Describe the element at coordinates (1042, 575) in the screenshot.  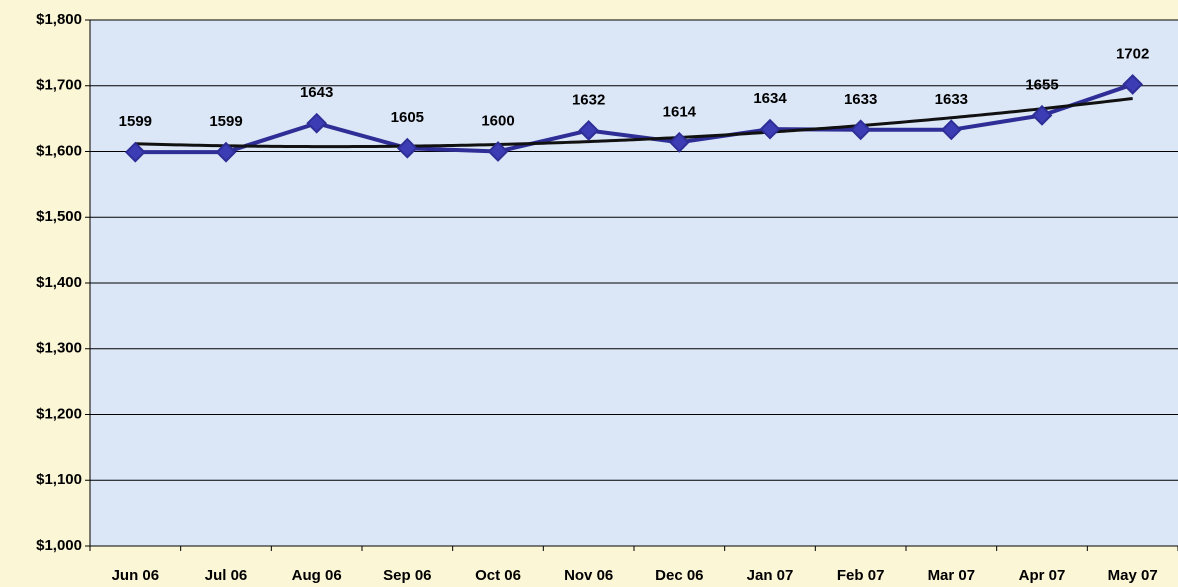
I see `x-tick-label: Apr 07` at that location.